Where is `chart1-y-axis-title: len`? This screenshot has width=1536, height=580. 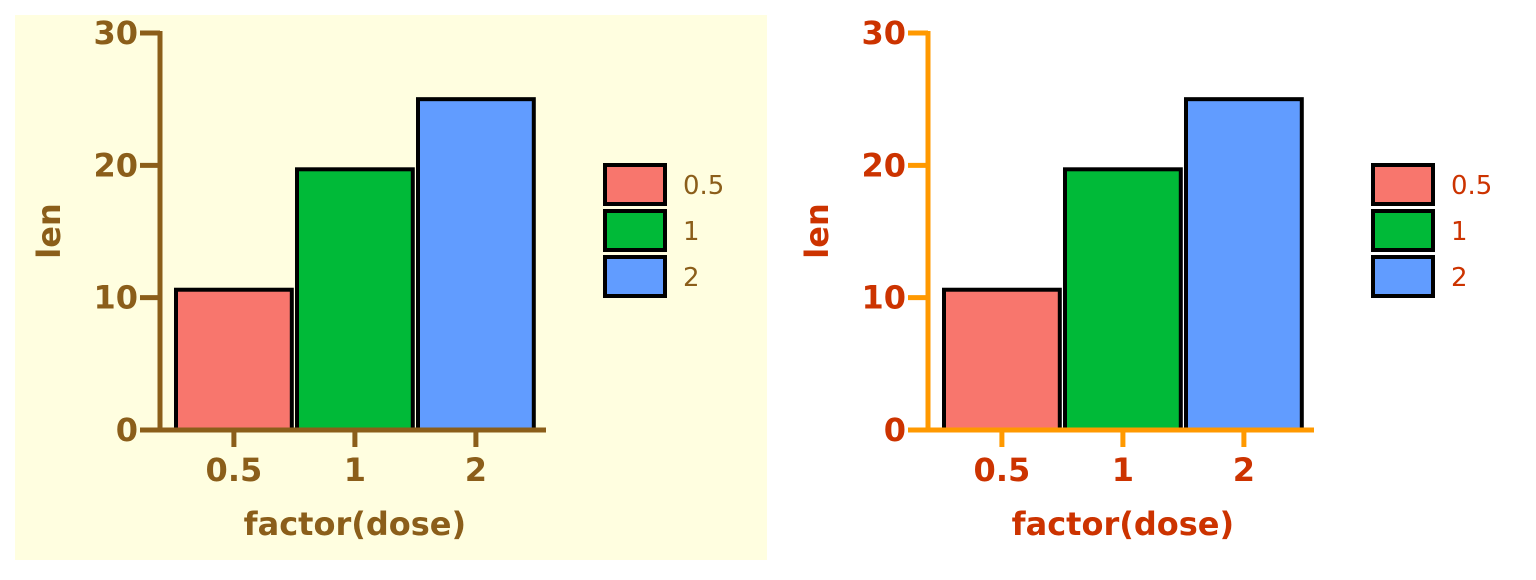
chart1-y-axis-title: len is located at coordinates (49, 230).